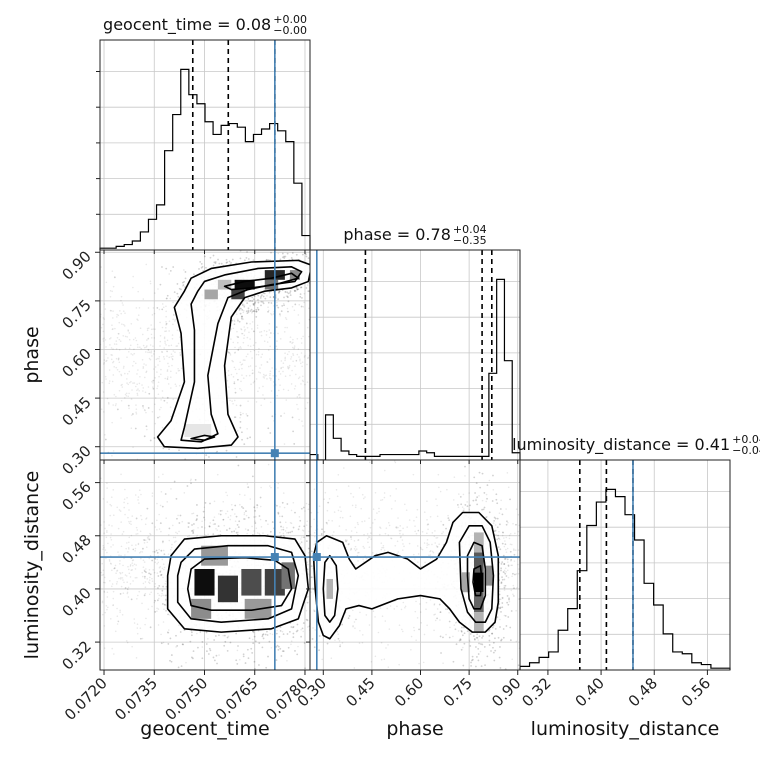  What do you see at coordinates (86, 699) in the screenshot?
I see `x-tick-label-0: 0.0720` at bounding box center [86, 699].